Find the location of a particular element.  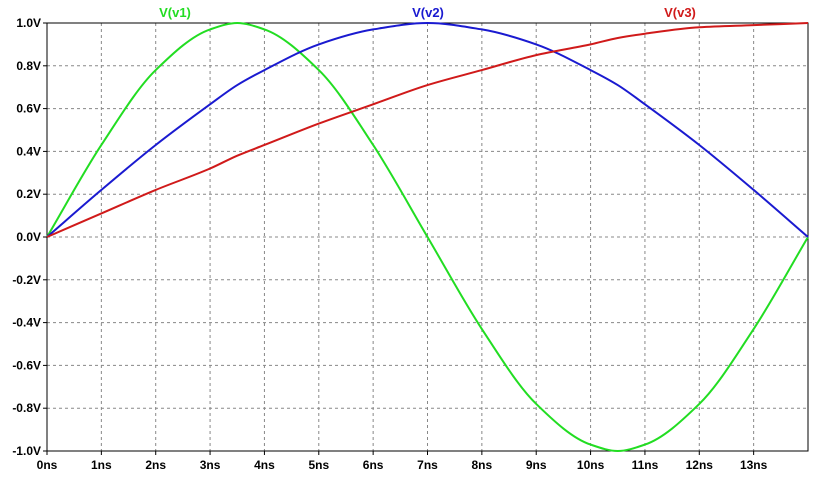

x-tick-label: 3ns is located at coordinates (210, 465).